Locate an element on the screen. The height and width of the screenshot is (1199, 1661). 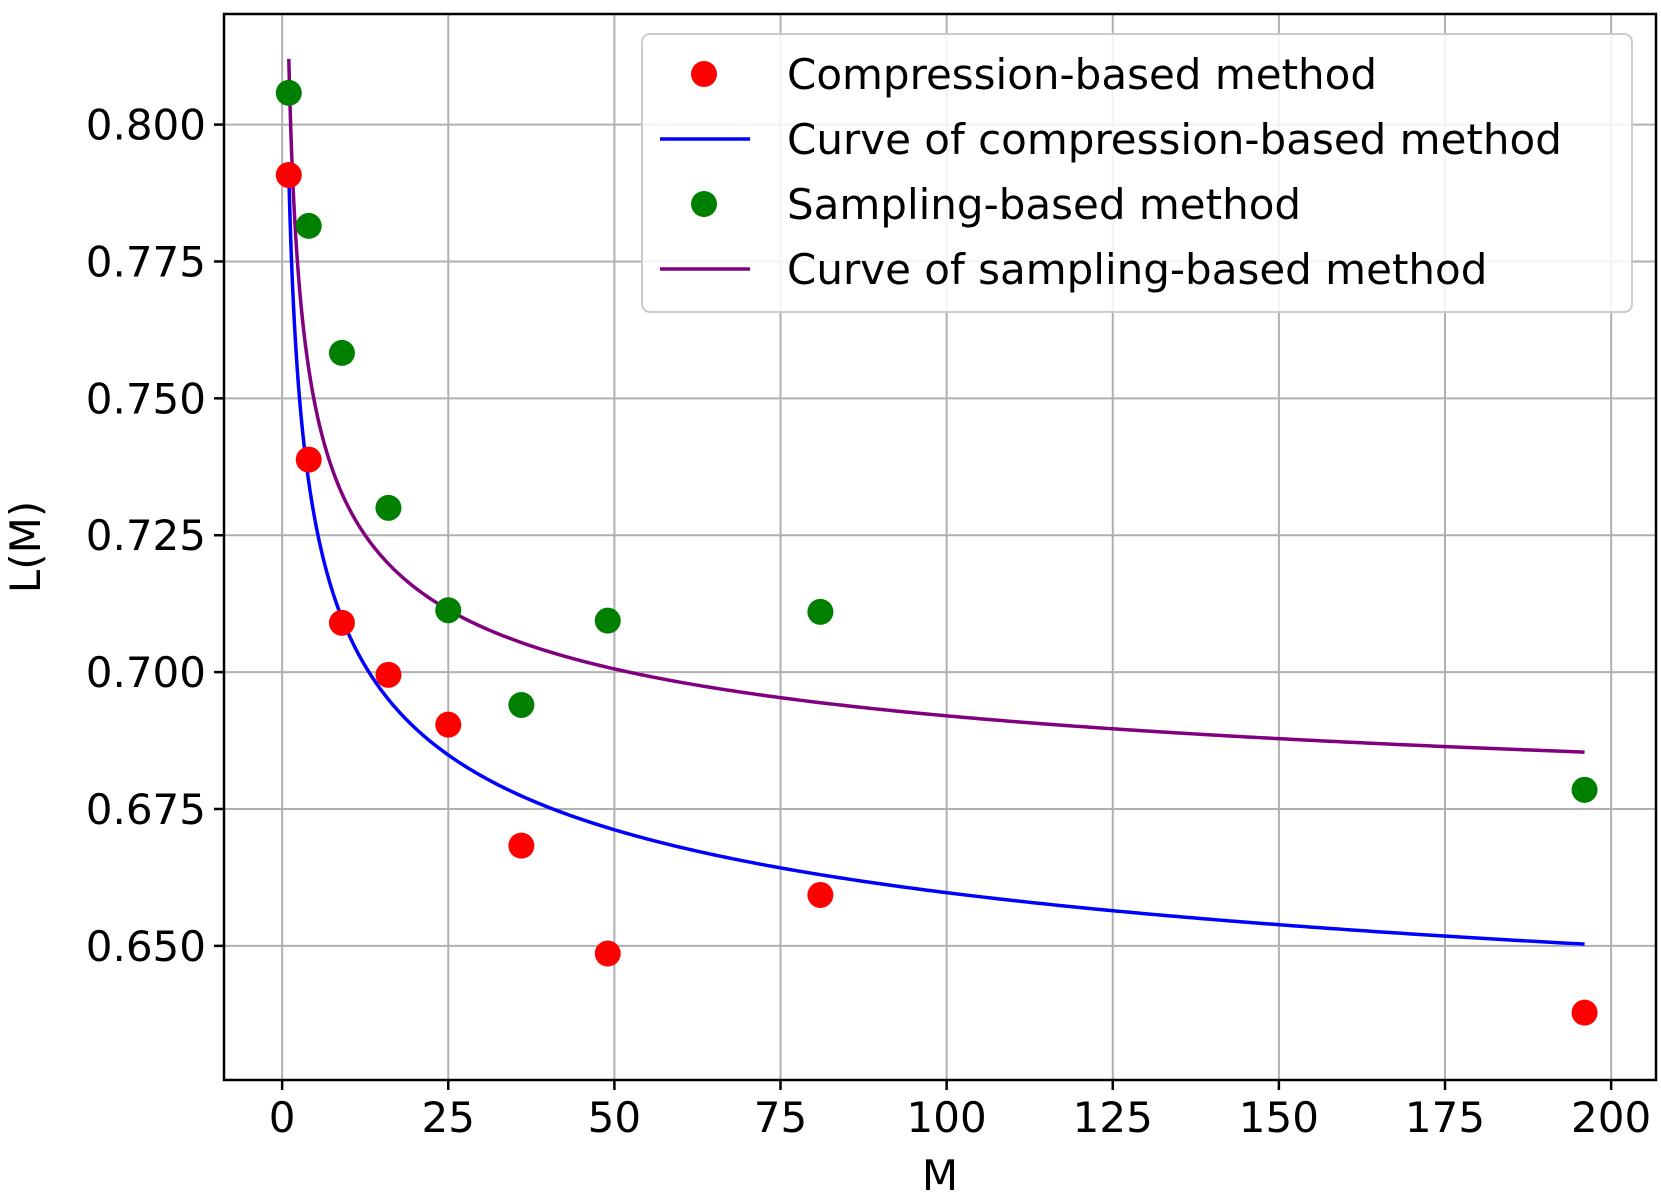
x-tick-label: 175 is located at coordinates (1445, 1117).